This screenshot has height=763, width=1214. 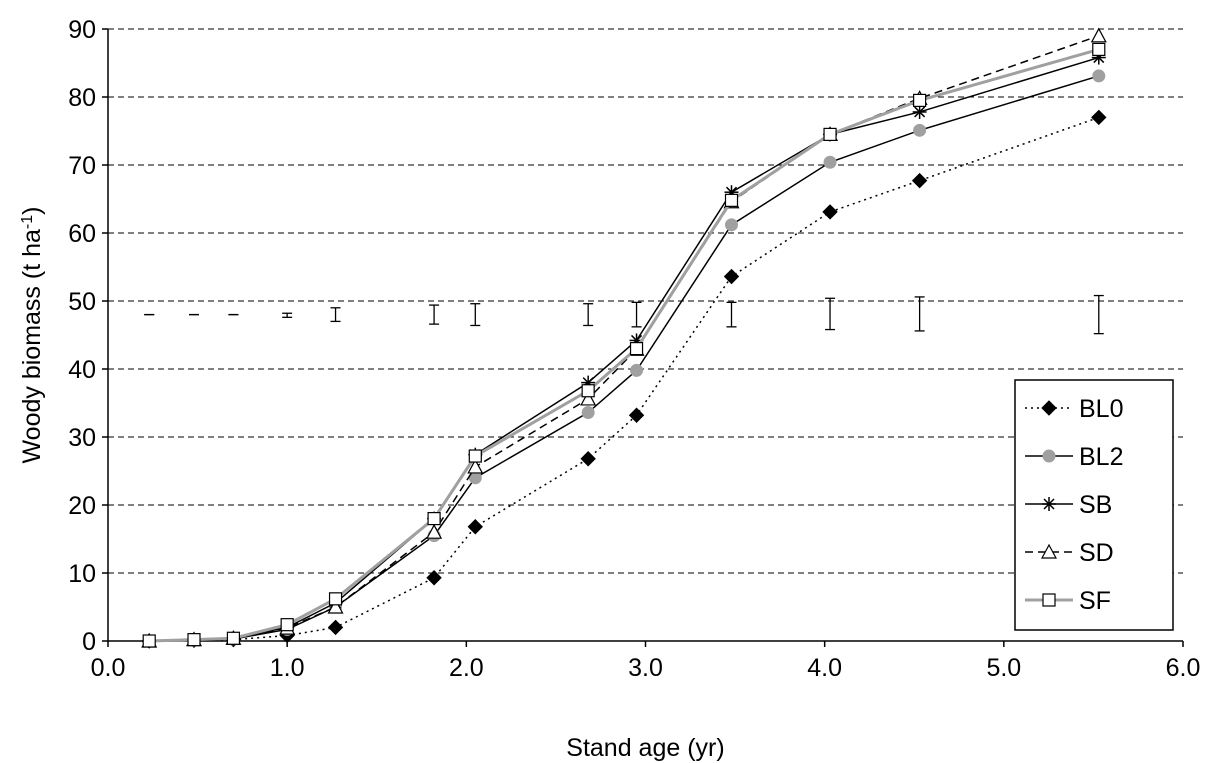 What do you see at coordinates (824, 668) in the screenshot?
I see `x-tick-label: 4.0` at bounding box center [824, 668].